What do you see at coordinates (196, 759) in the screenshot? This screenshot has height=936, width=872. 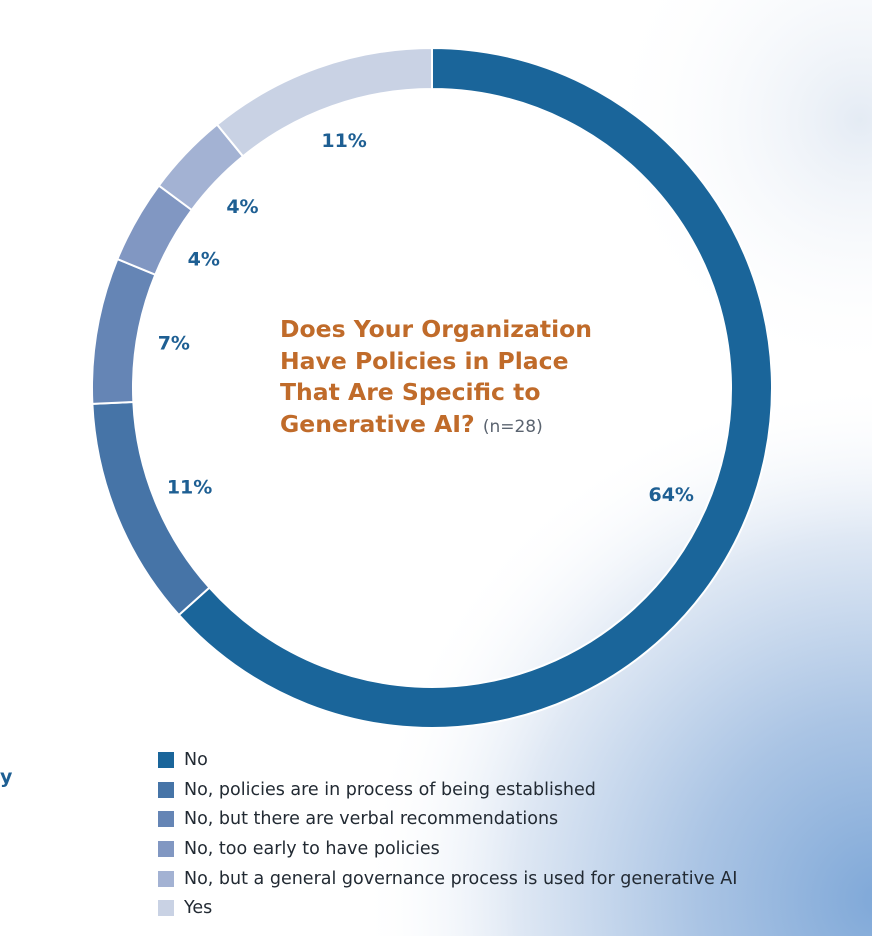 I see `legend-label: No` at bounding box center [196, 759].